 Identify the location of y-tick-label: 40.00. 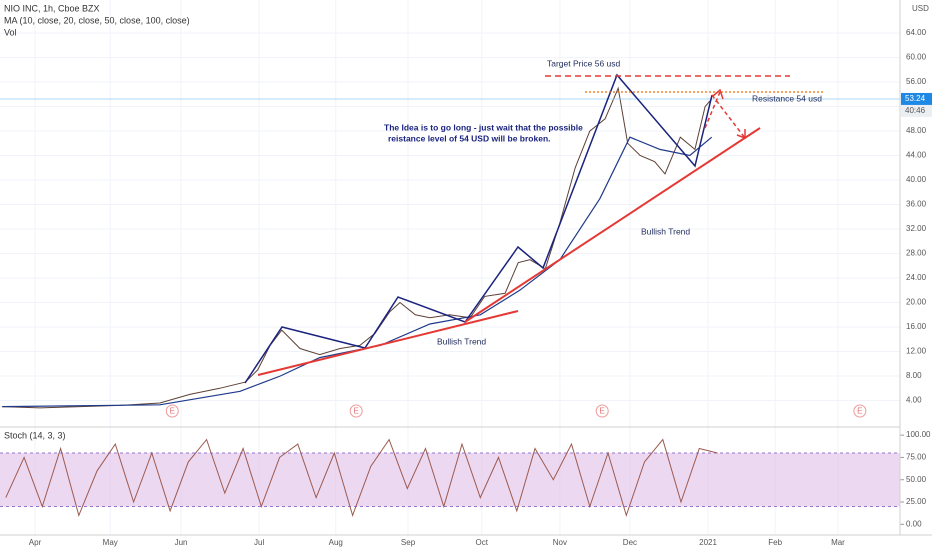
(916, 179).